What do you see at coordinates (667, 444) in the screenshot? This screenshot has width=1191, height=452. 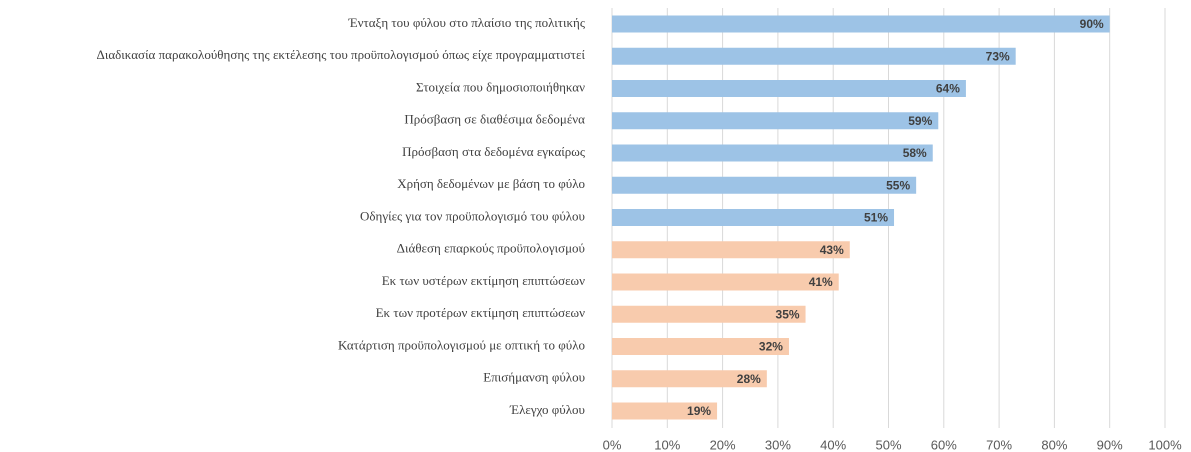 I see `x-tick-label: 10%` at bounding box center [667, 444].